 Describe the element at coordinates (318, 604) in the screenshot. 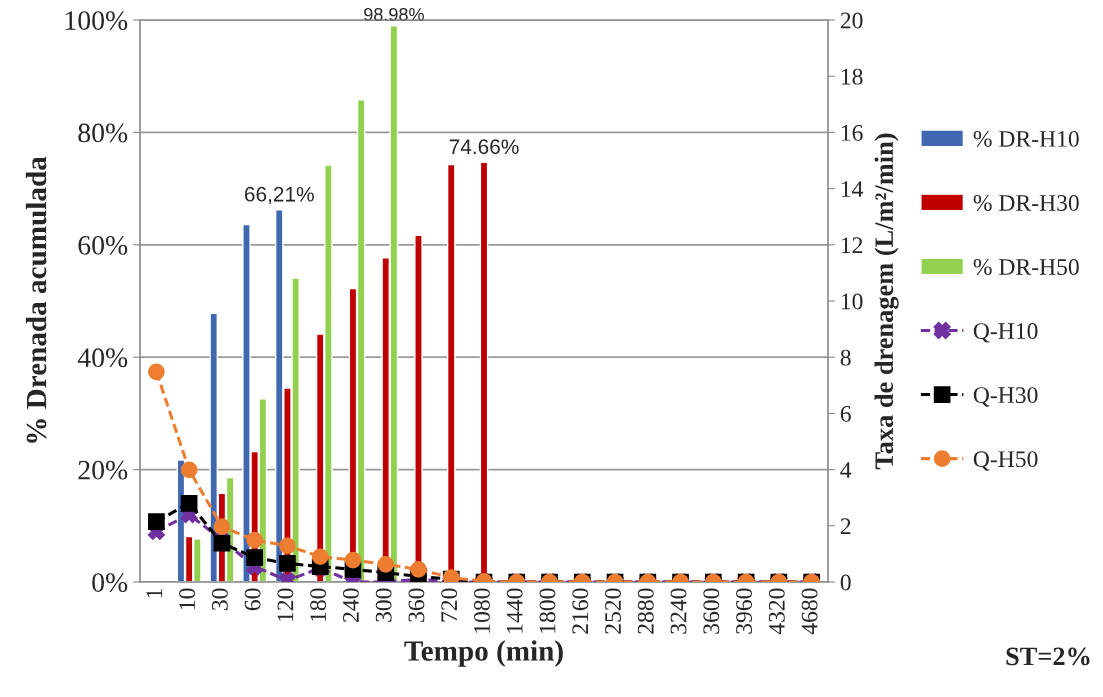

I see `x-tick-label: 180` at that location.